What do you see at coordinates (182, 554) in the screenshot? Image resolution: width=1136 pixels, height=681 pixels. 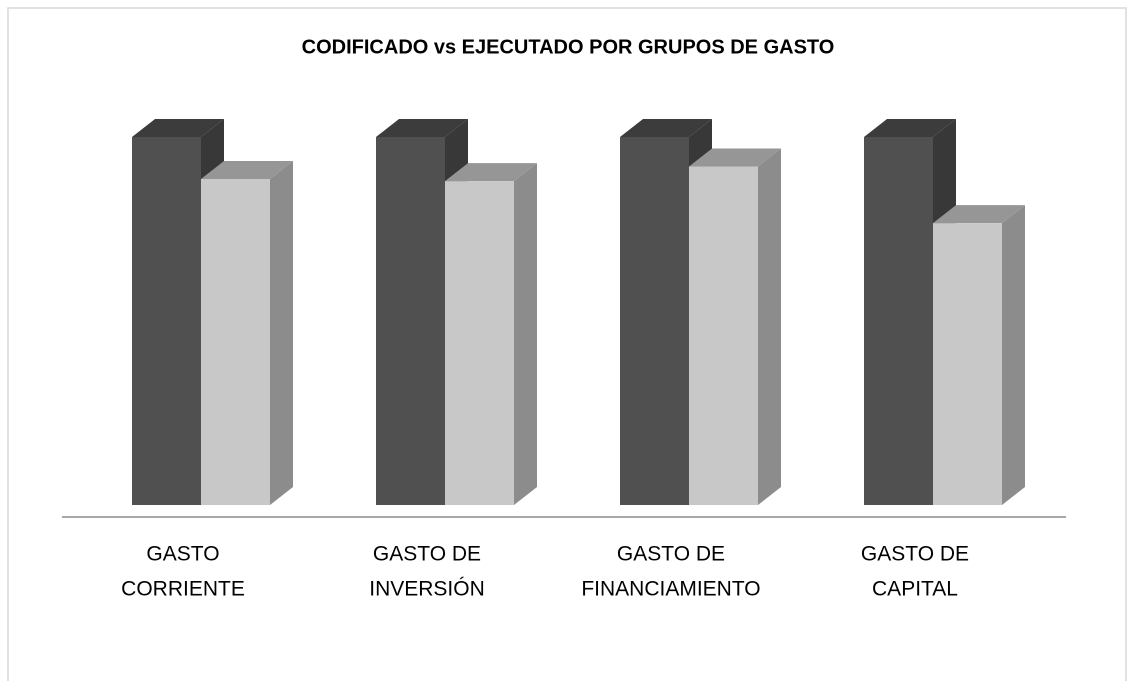 I see `x-tick-label: GASTO` at bounding box center [182, 554].